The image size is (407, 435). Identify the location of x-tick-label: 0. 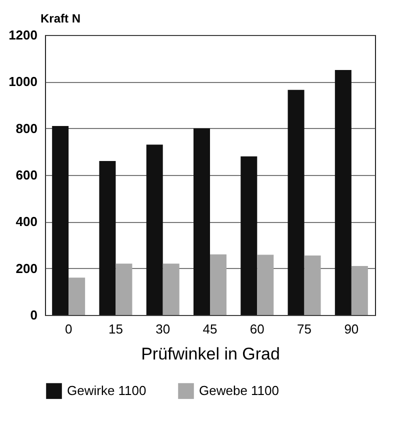
(68, 329).